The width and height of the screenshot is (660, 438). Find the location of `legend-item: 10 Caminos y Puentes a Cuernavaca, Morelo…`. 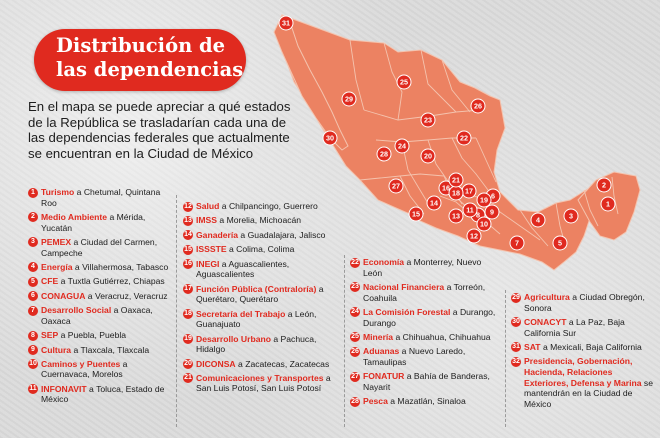

legend-item: 10 Caminos y Puentes a Cuernavaca, Morelo… is located at coordinates (99, 369).